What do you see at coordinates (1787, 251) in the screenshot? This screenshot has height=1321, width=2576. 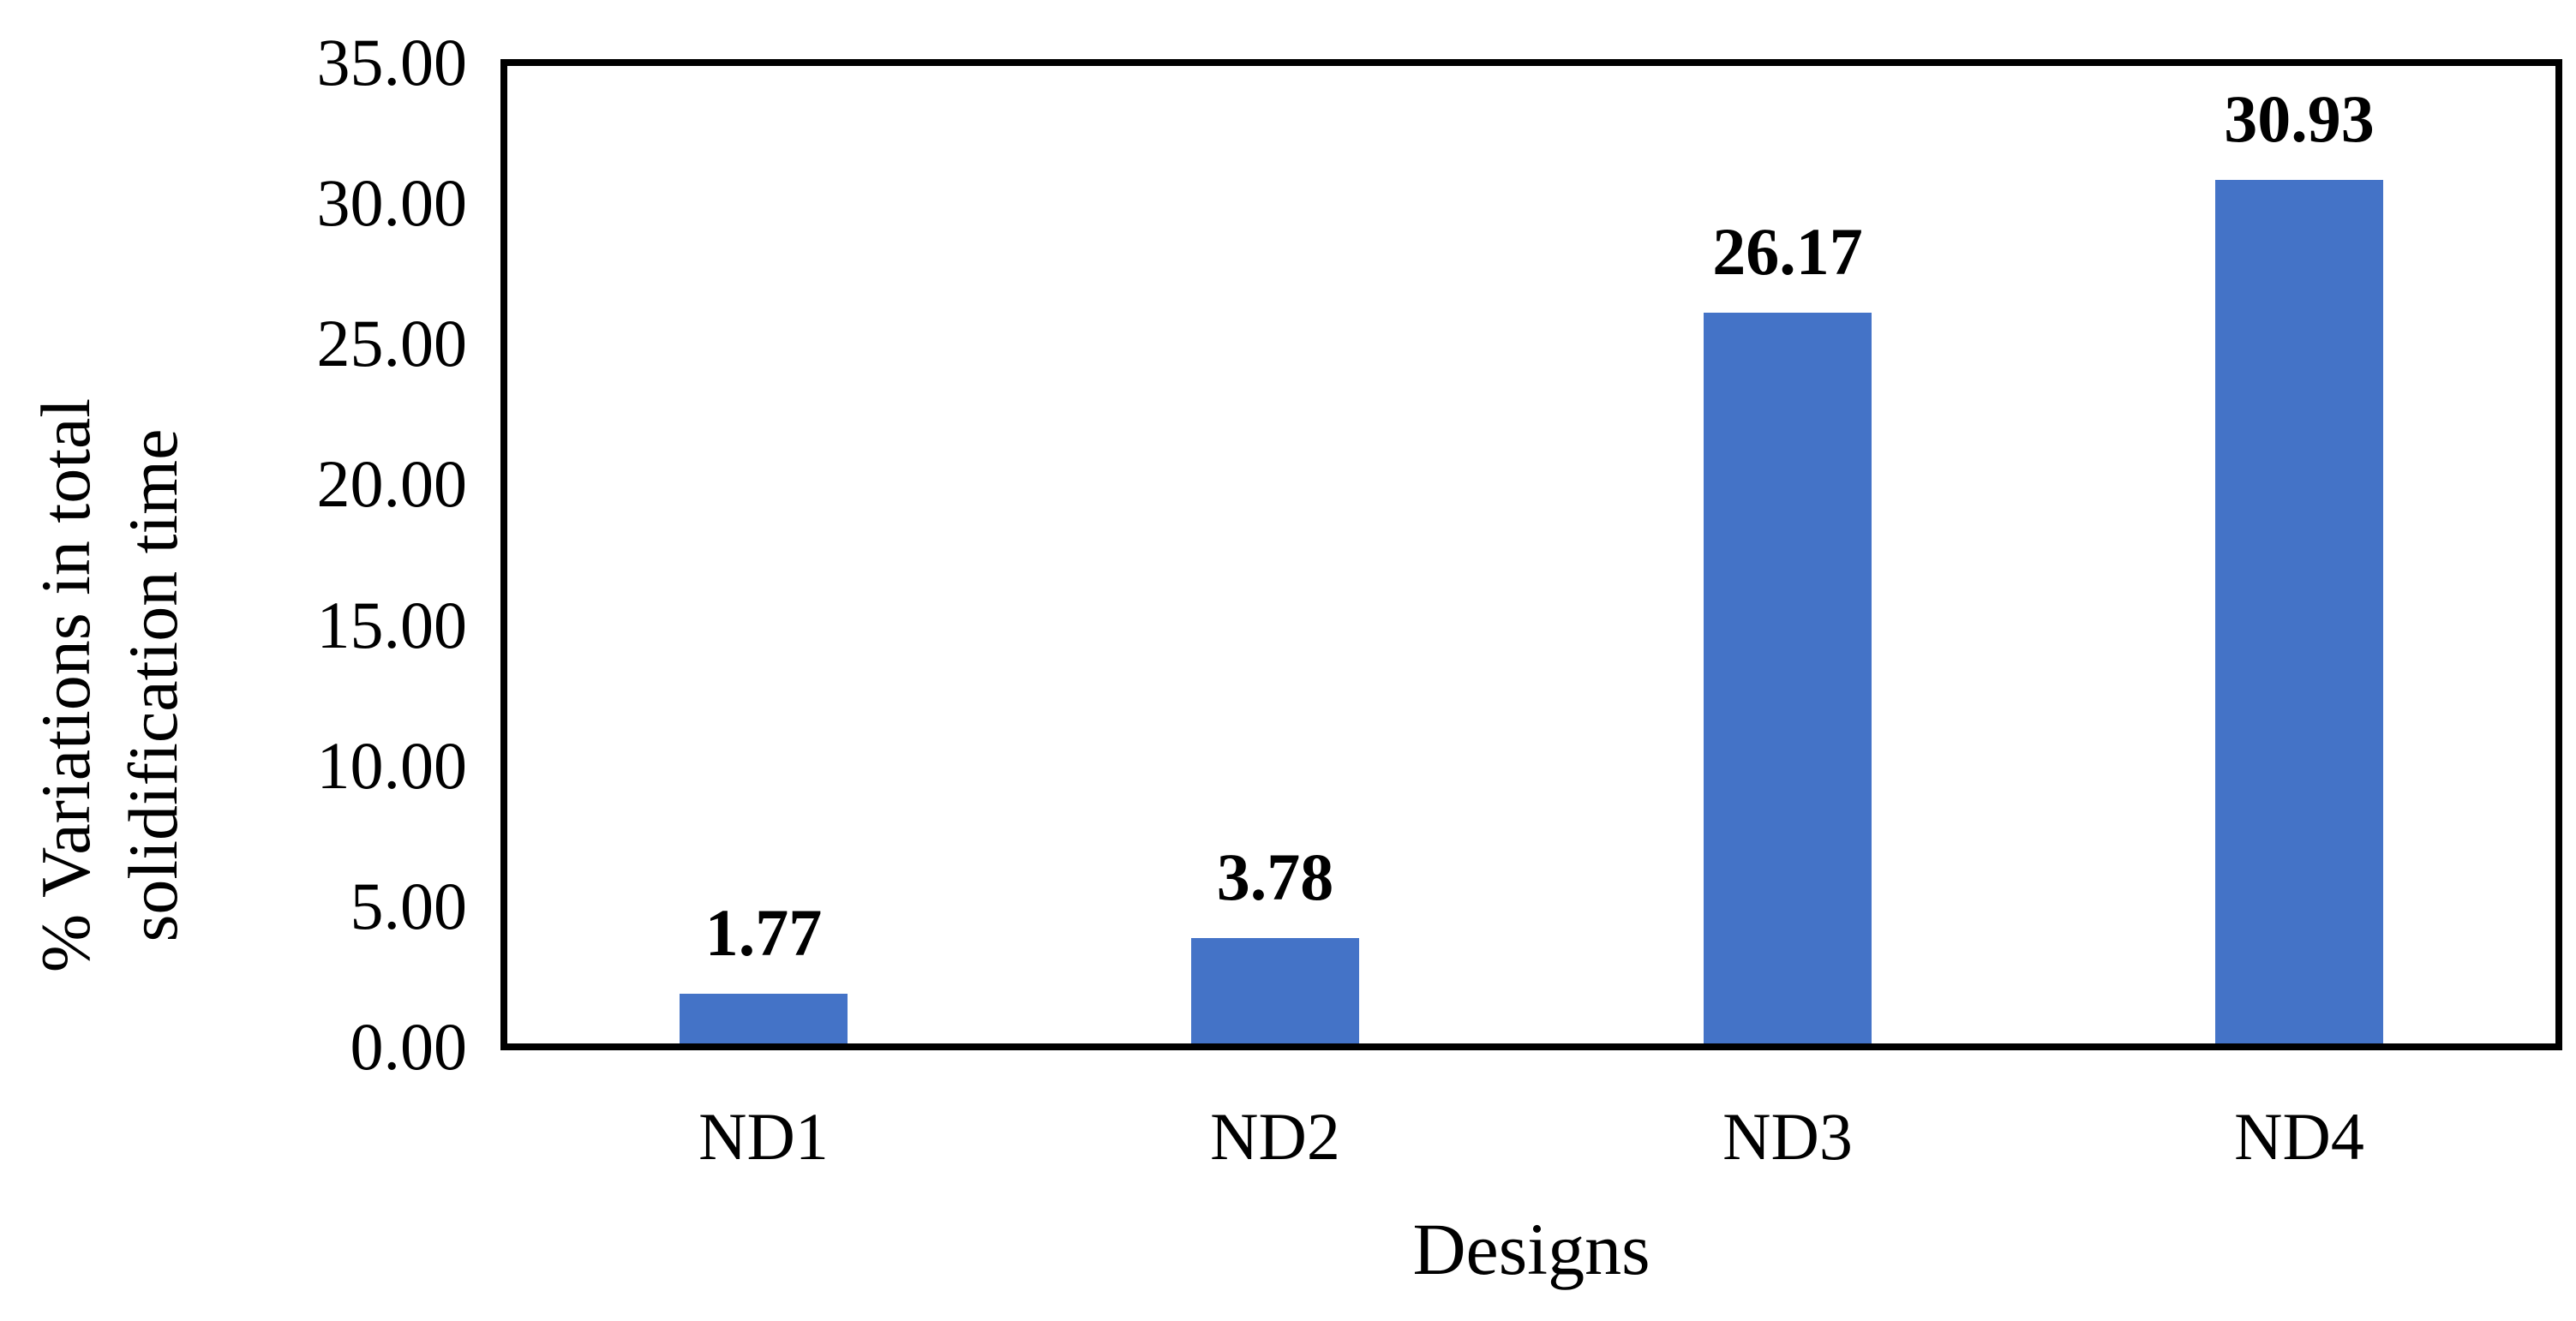 I see `bar-value-label: 26.17` at bounding box center [1787, 251].